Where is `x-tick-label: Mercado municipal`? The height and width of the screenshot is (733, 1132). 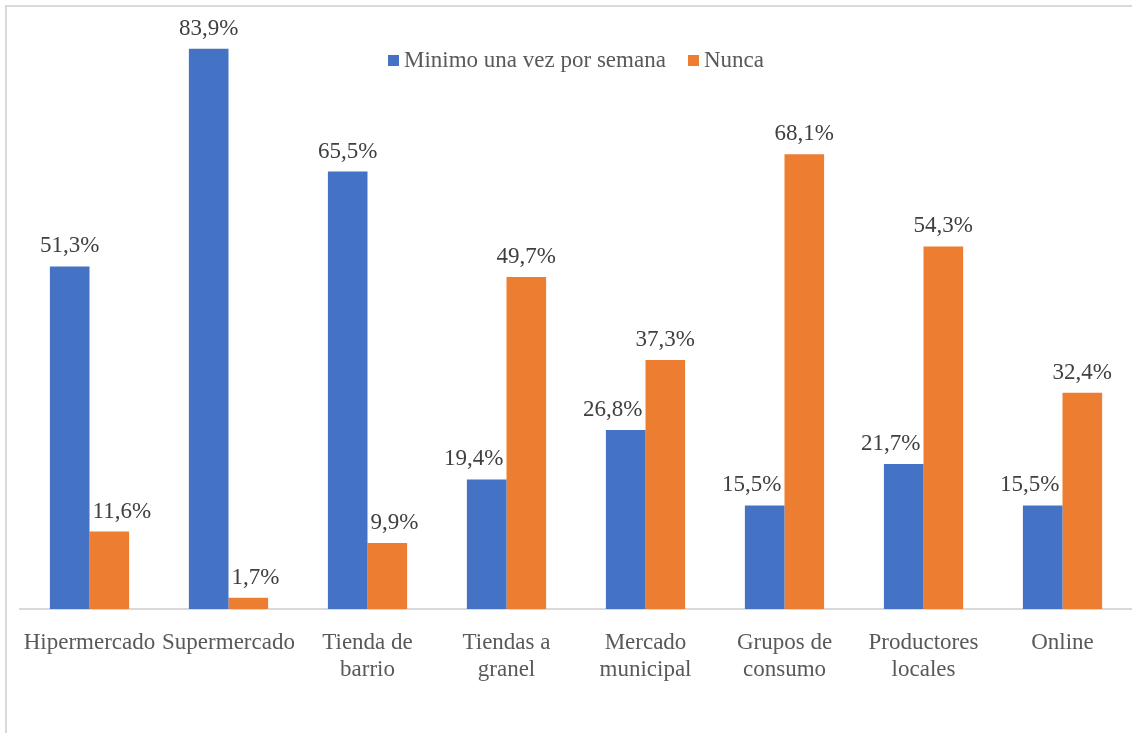 x-tick-label: Mercado municipal is located at coordinates (645, 655).